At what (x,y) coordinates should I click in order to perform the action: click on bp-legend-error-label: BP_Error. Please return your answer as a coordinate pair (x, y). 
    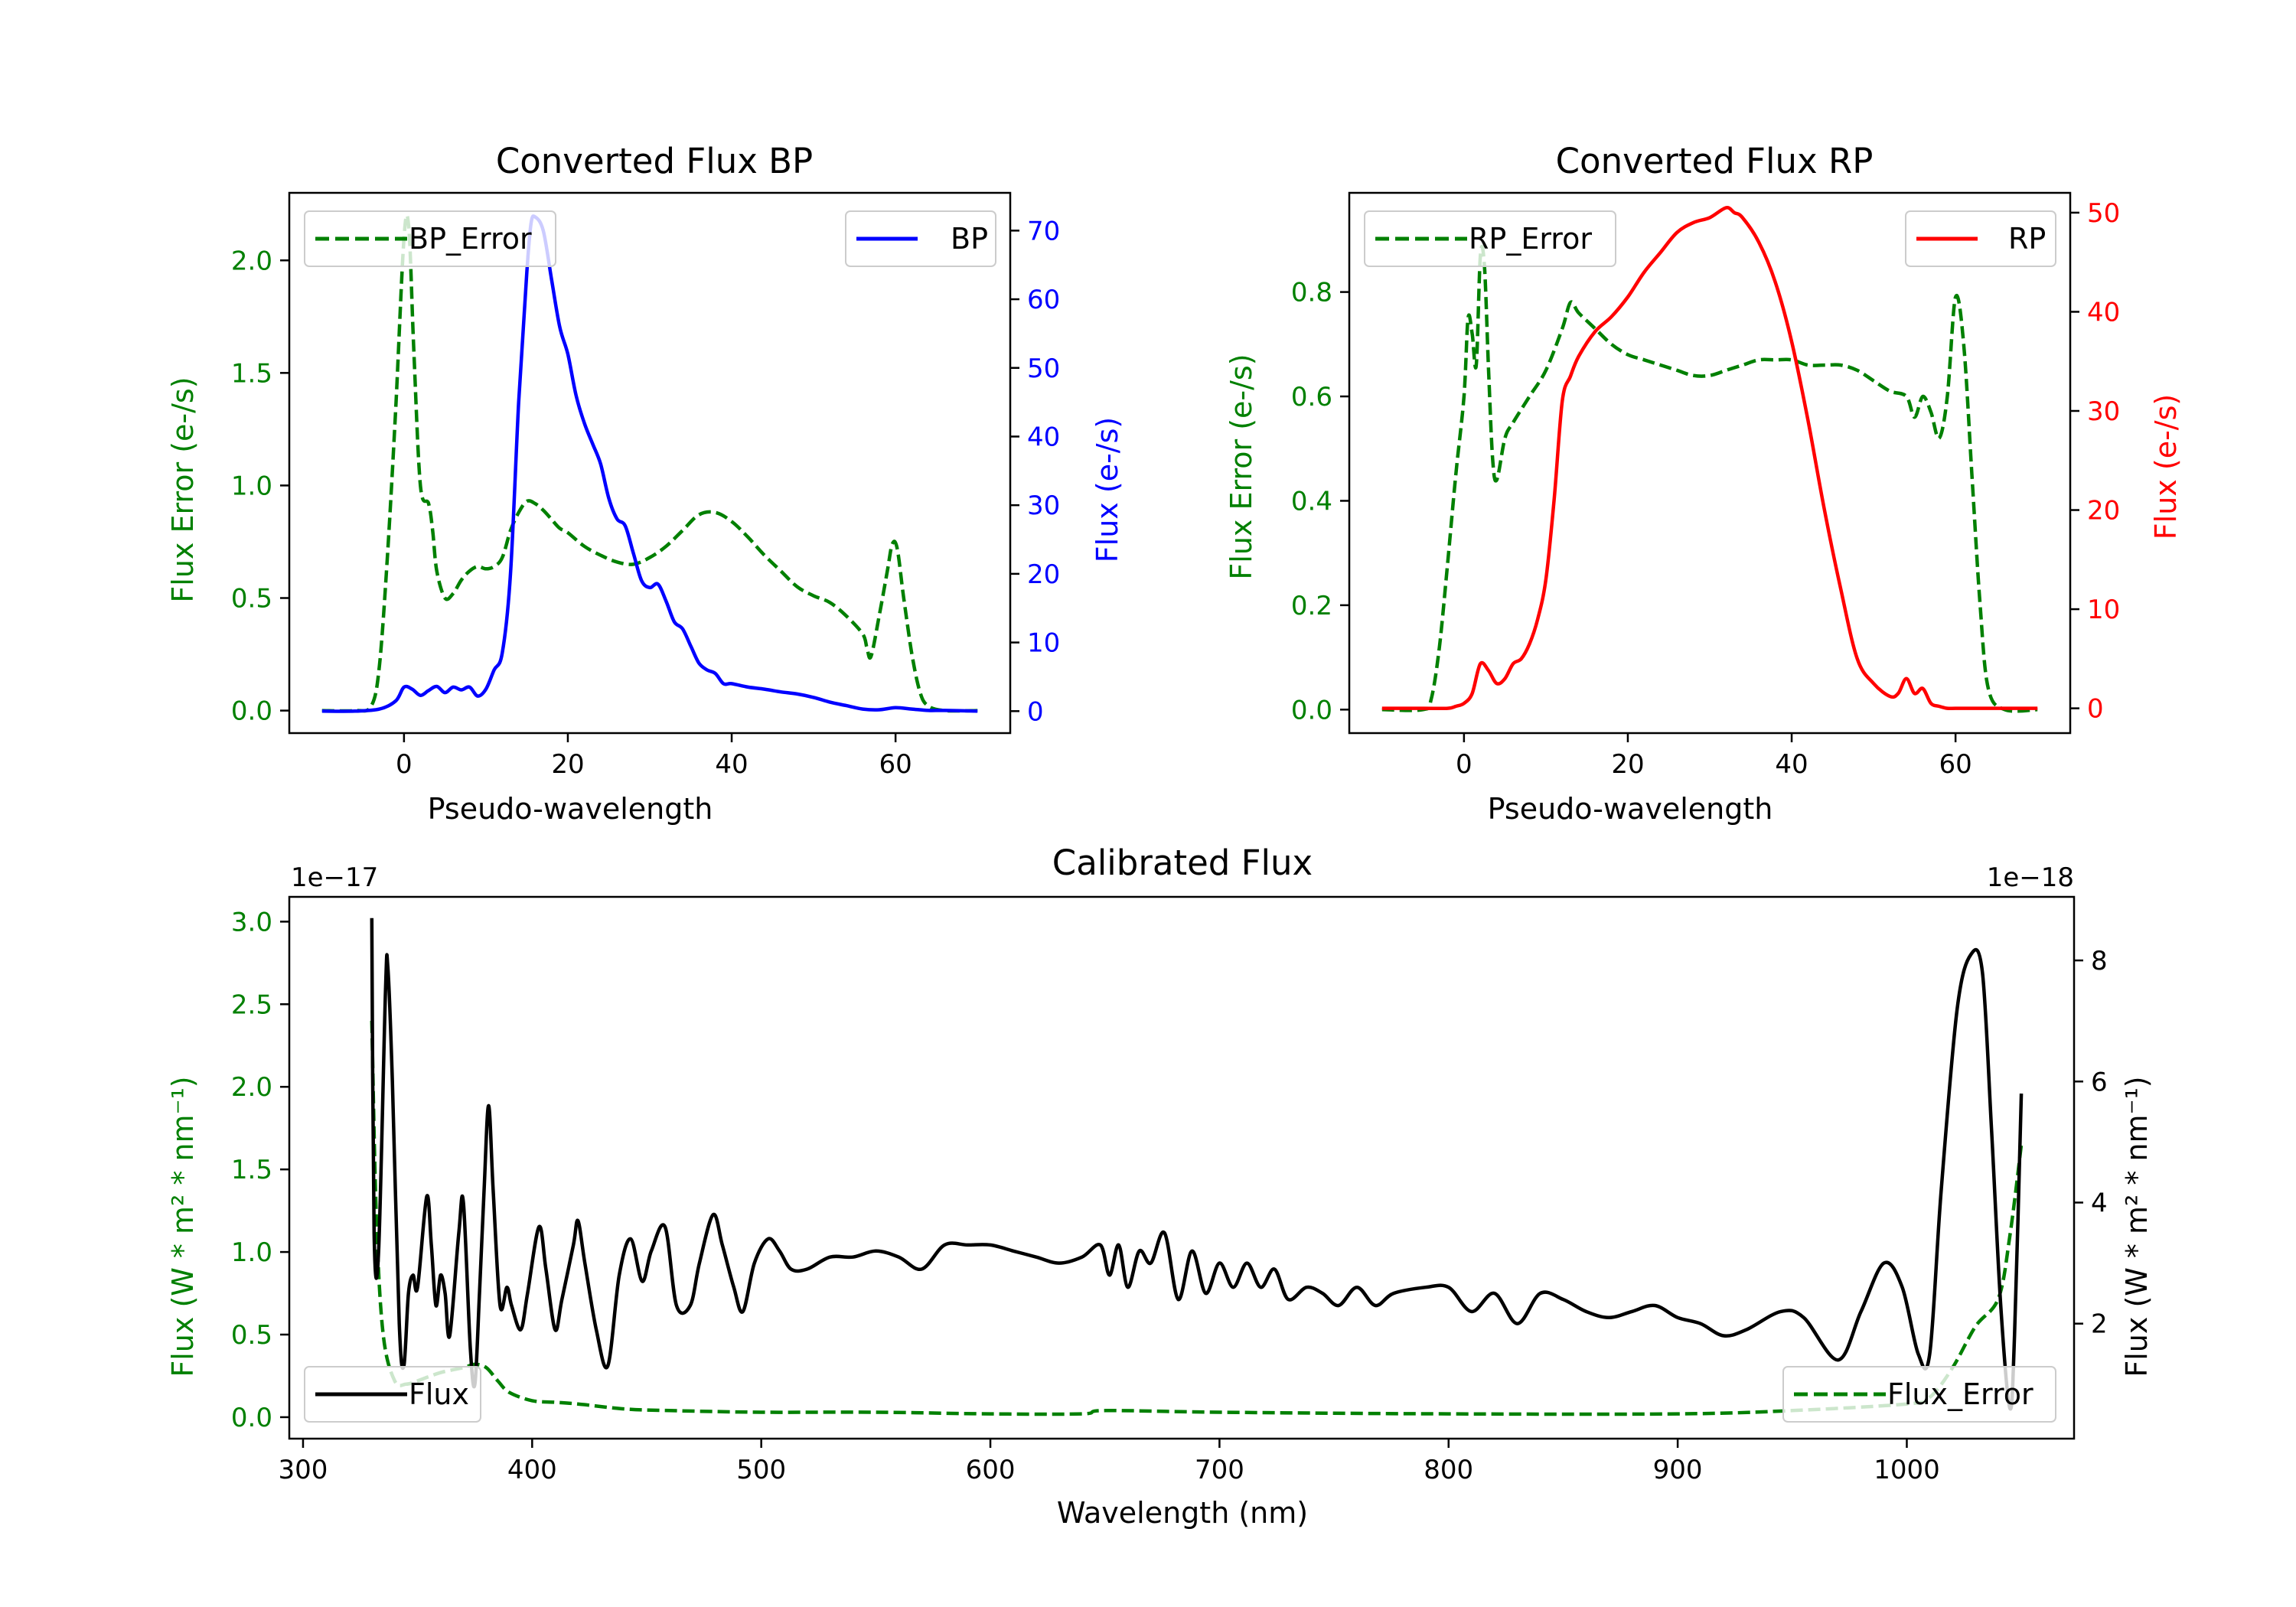
    Looking at the image, I should click on (470, 239).